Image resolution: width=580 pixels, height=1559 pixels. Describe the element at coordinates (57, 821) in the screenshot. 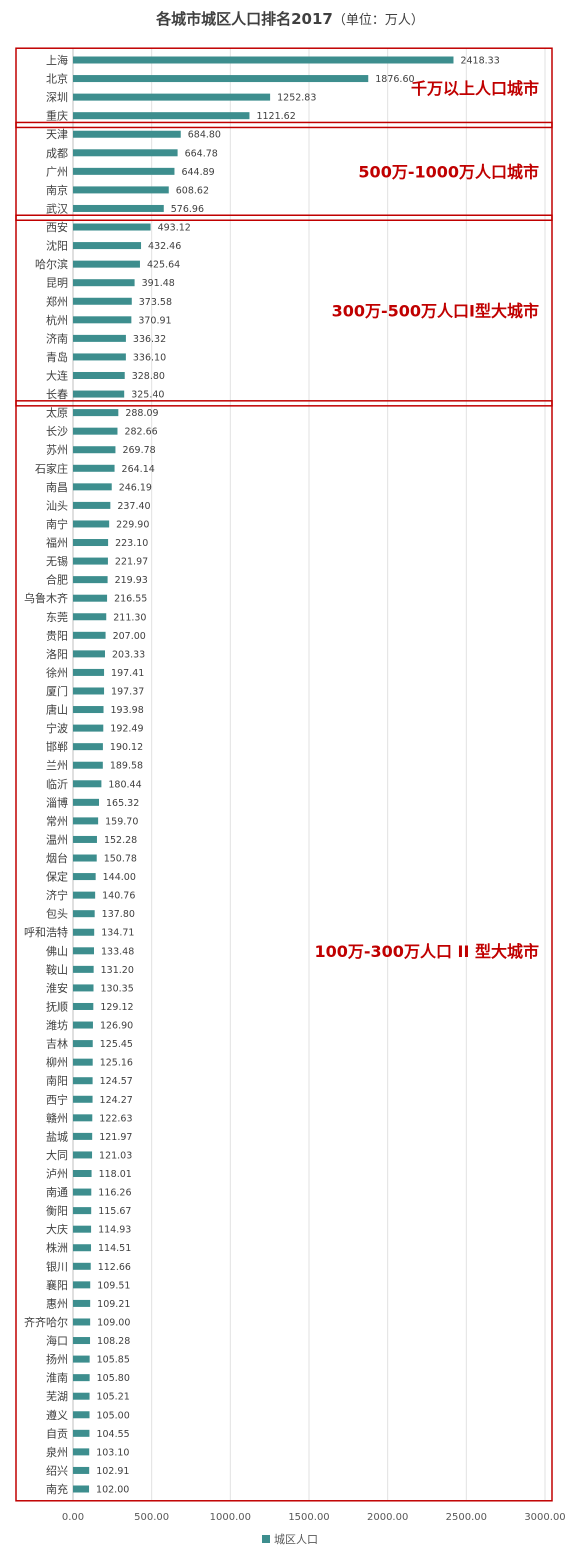

I see `category-label: 常州` at that location.